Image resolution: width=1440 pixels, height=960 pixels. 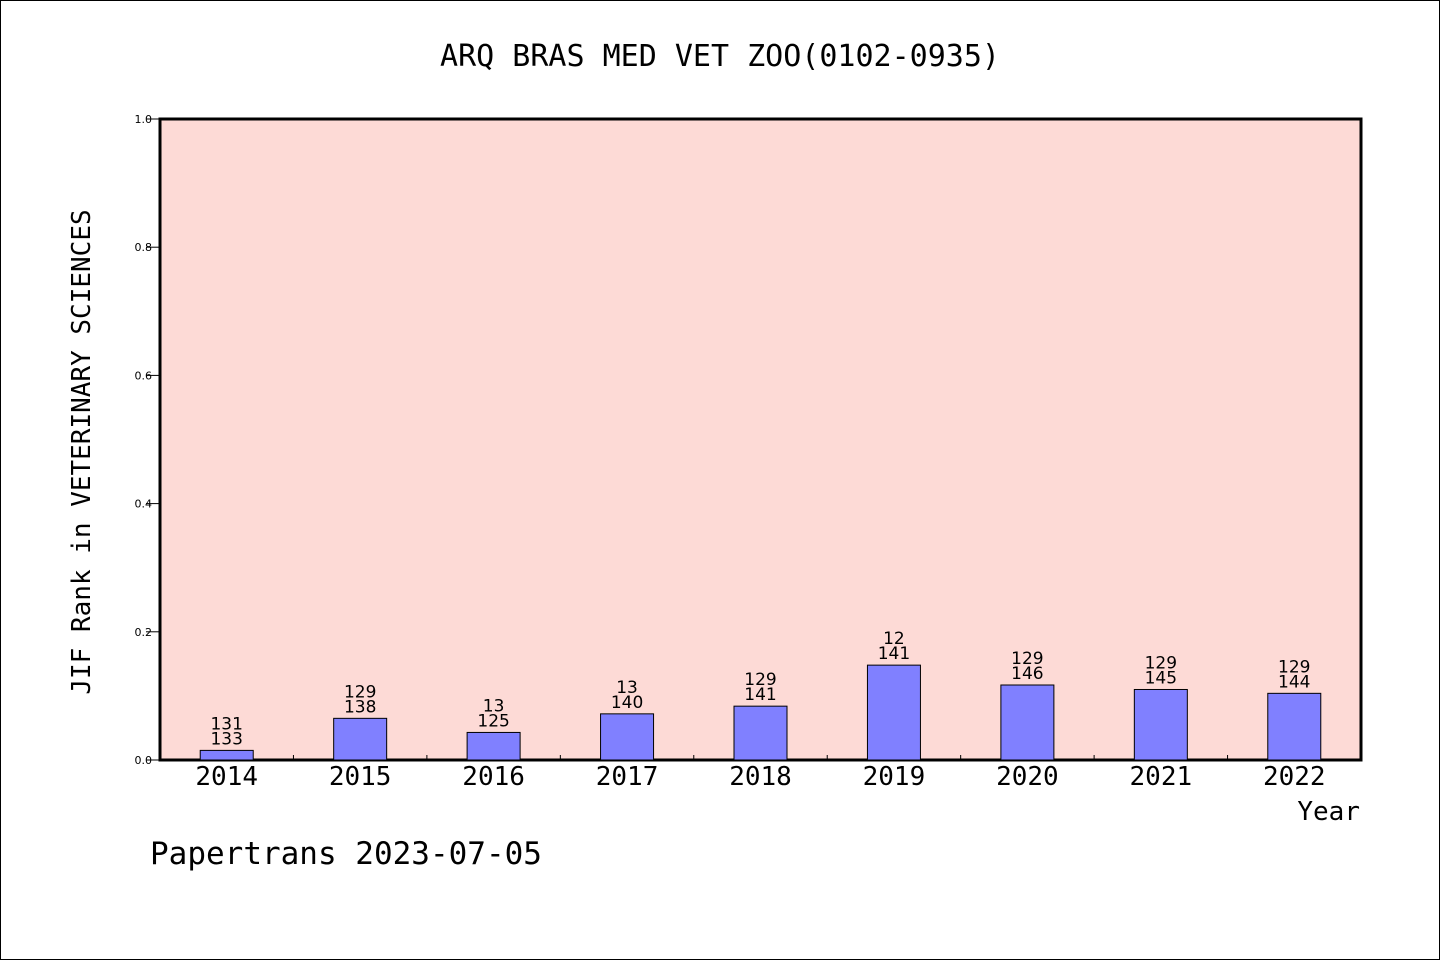 What do you see at coordinates (144, 247) in the screenshot?
I see `y-tick-label: 0.8` at bounding box center [144, 247].